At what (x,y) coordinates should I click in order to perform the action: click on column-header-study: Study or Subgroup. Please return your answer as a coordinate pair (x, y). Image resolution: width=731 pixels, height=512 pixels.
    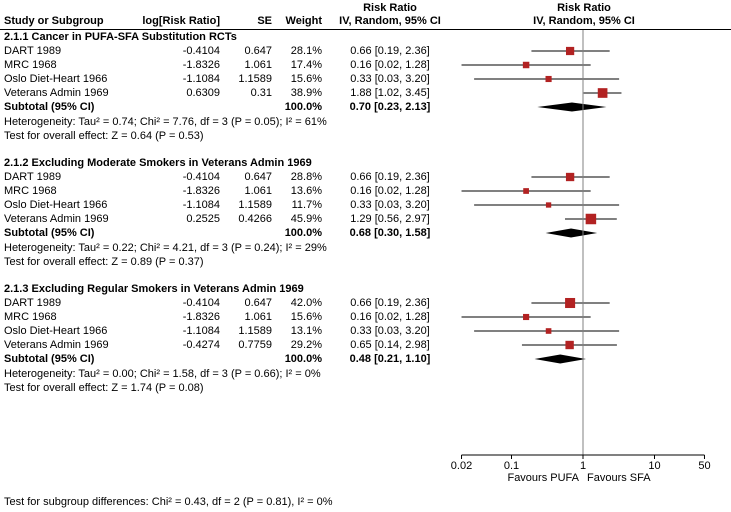
    Looking at the image, I should click on (54, 21).